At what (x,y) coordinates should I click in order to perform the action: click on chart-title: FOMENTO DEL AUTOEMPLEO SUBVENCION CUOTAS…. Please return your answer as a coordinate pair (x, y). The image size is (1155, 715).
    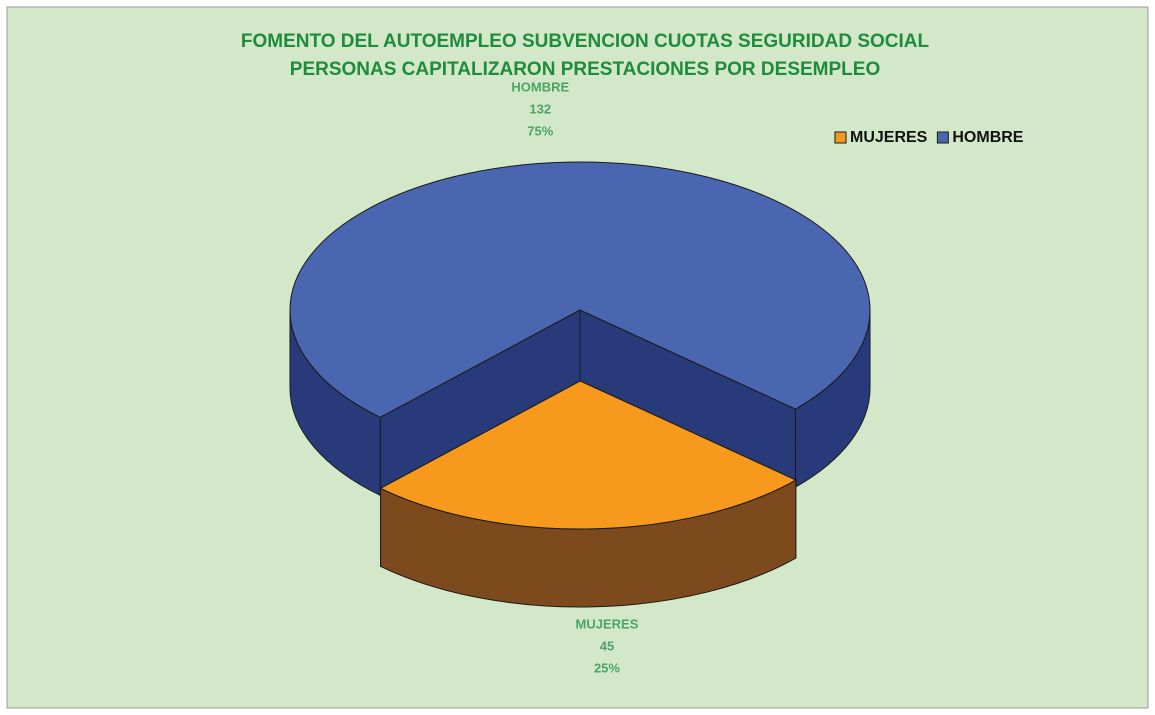
    Looking at the image, I should click on (585, 41).